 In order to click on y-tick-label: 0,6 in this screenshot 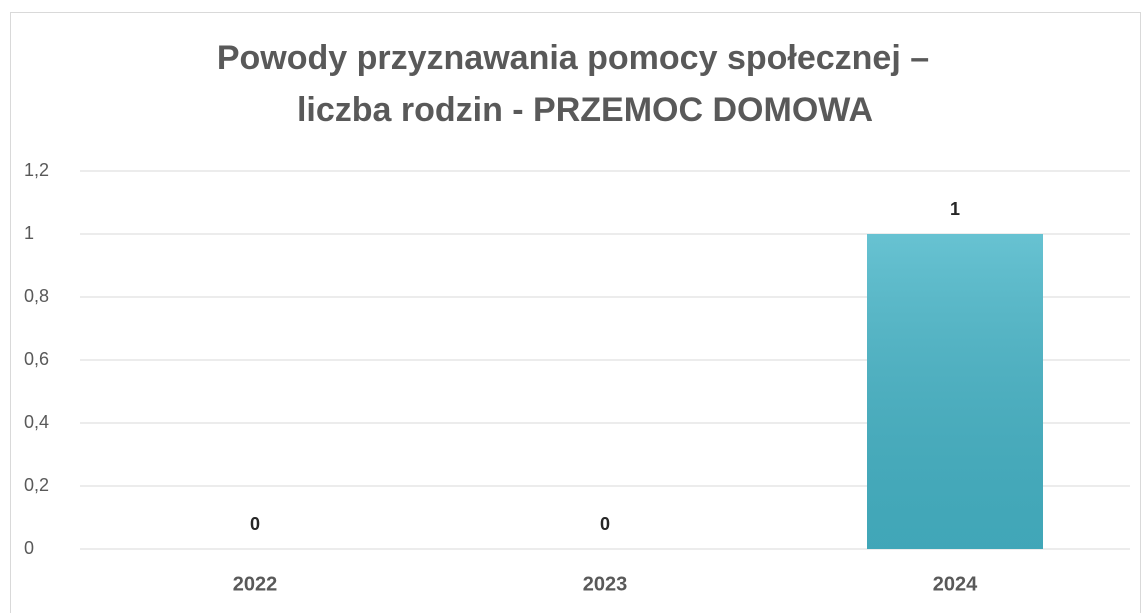, I will do `click(36, 359)`.